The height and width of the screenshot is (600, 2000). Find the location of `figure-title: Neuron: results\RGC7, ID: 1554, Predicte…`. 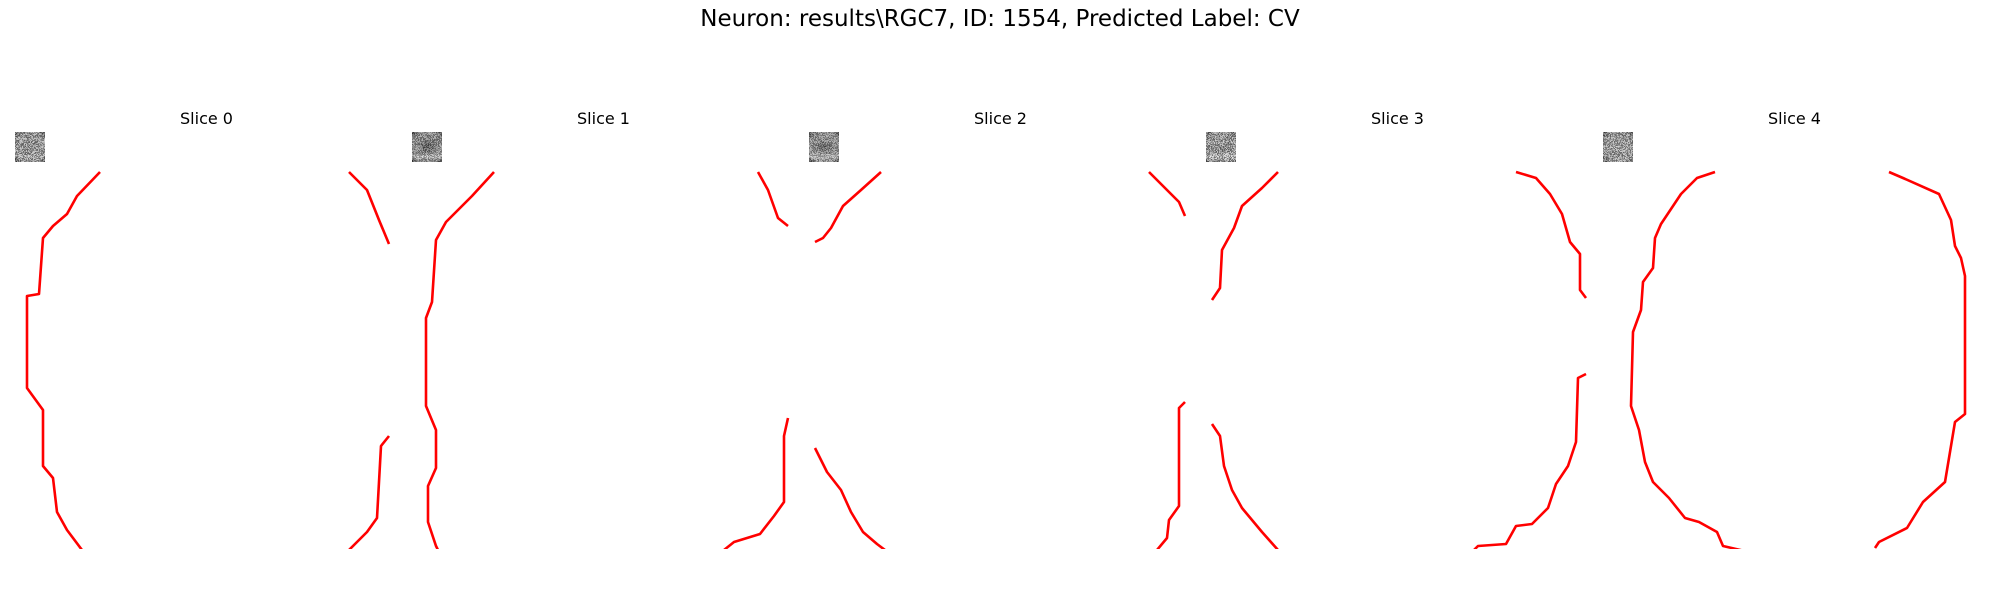

figure-title: Neuron: results\RGC7, ID: 1554, Predicte… is located at coordinates (1000, 19).